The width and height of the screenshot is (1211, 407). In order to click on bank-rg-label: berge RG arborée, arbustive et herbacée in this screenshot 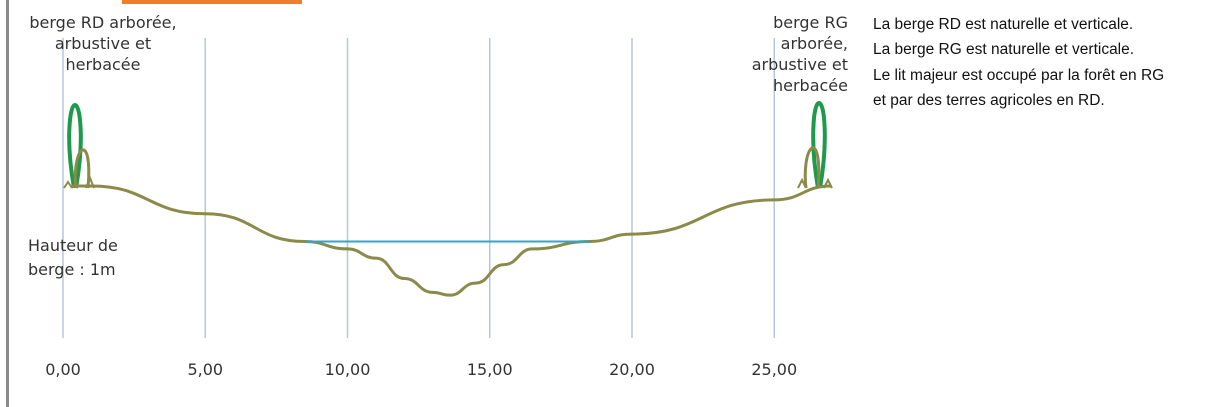, I will do `click(799, 54)`.